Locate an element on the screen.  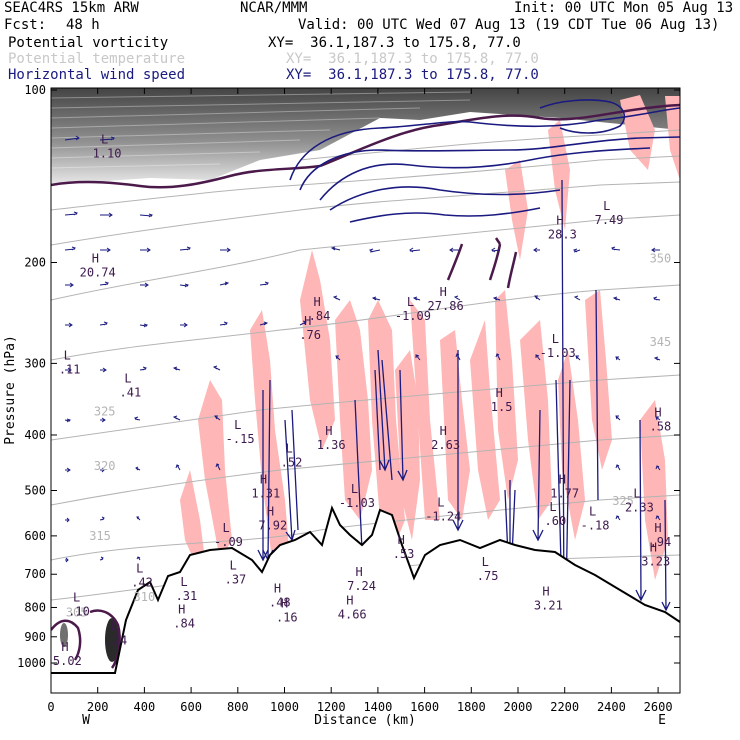
extrema-value-label: 2.33 is located at coordinates (639, 508).